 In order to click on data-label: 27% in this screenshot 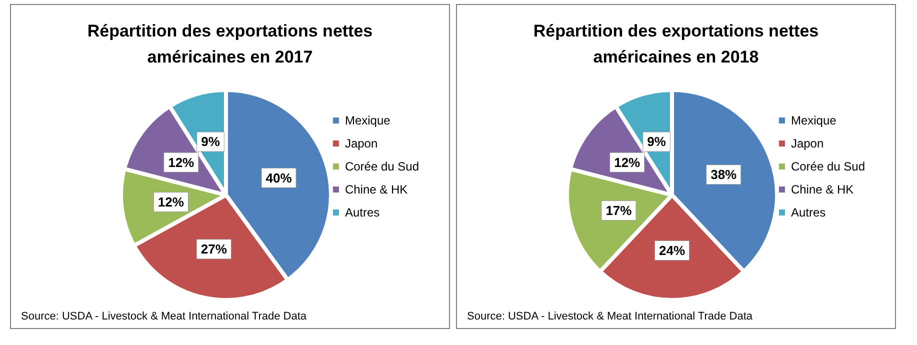, I will do `click(214, 249)`.